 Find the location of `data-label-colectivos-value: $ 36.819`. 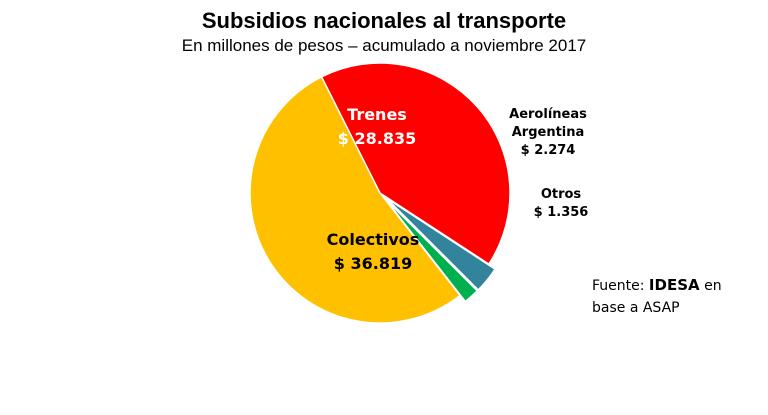

data-label-colectivos-value: $ 36.819 is located at coordinates (373, 263).